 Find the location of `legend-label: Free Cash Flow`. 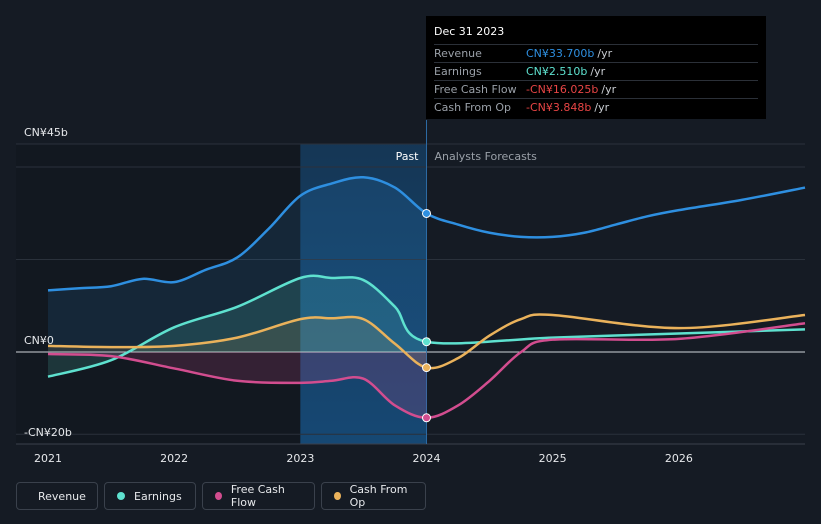

legend-label: Free Cash Flow is located at coordinates (257, 496).